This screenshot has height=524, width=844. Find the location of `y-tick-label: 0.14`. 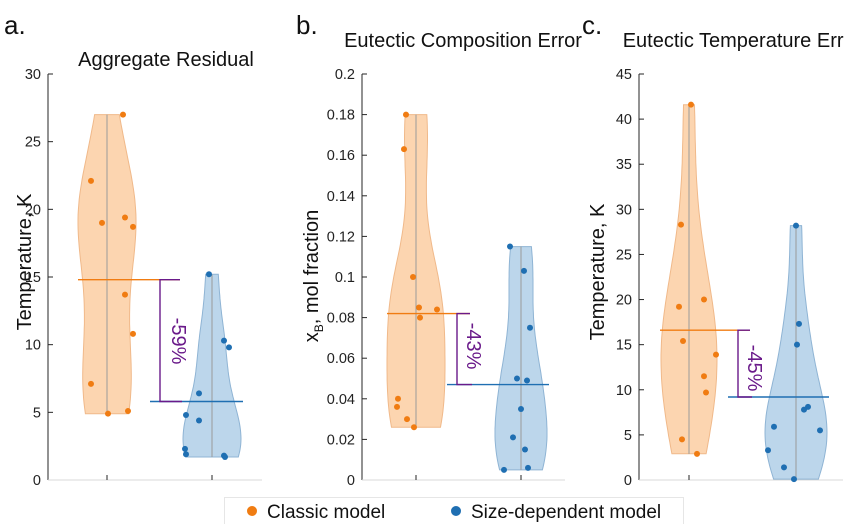

y-tick-label: 0.14 is located at coordinates (341, 197).